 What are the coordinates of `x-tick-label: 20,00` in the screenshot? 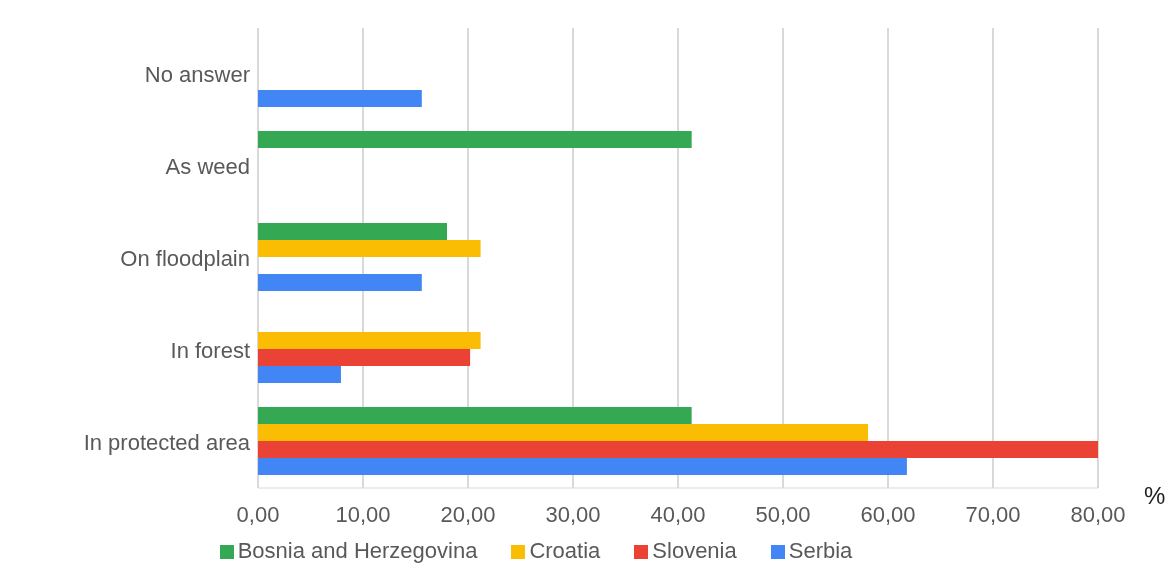 It's located at (468, 514).